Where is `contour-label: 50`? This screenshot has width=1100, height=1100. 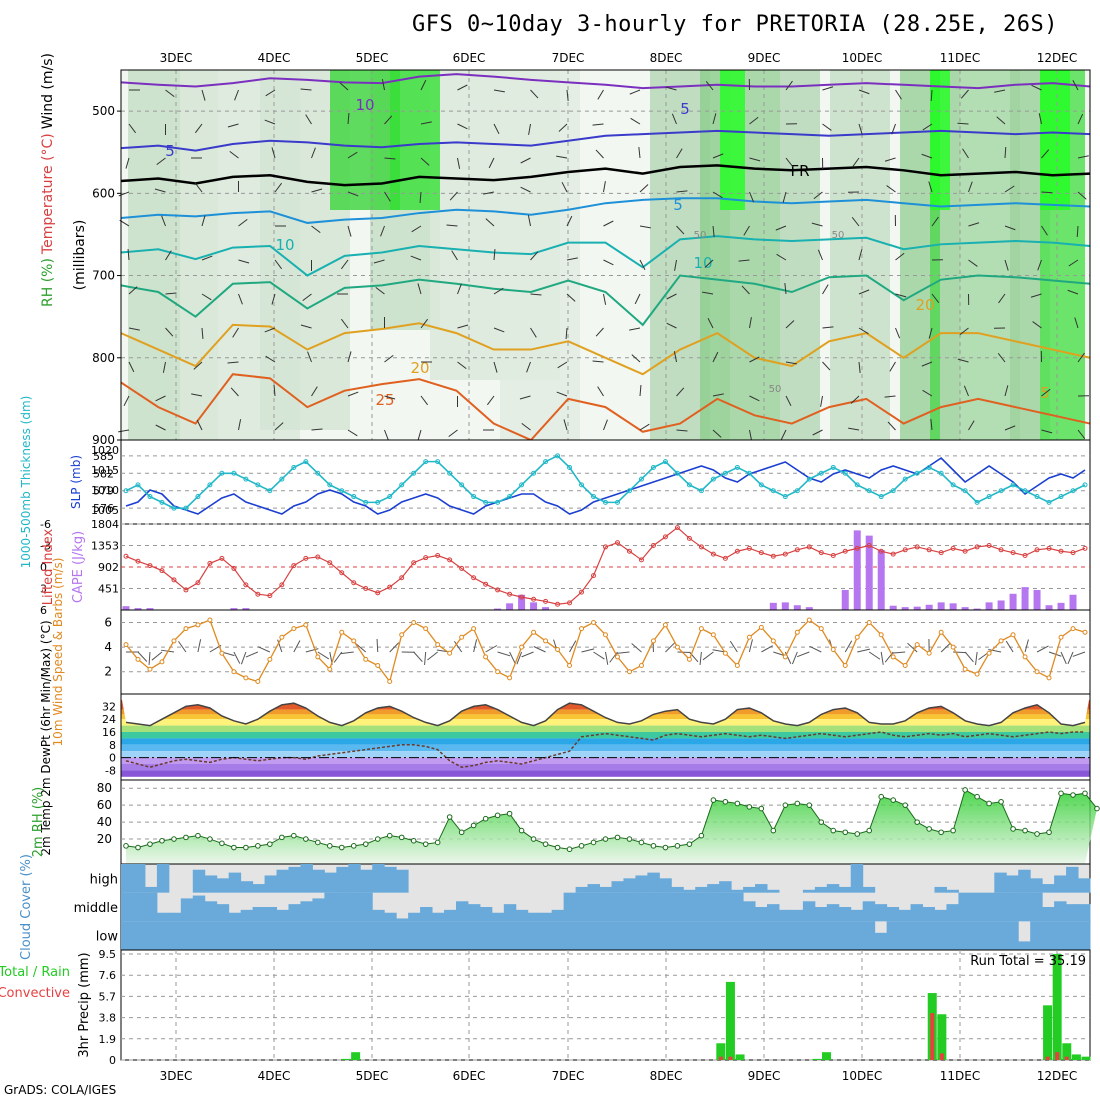
contour-label: 50 is located at coordinates (775, 389).